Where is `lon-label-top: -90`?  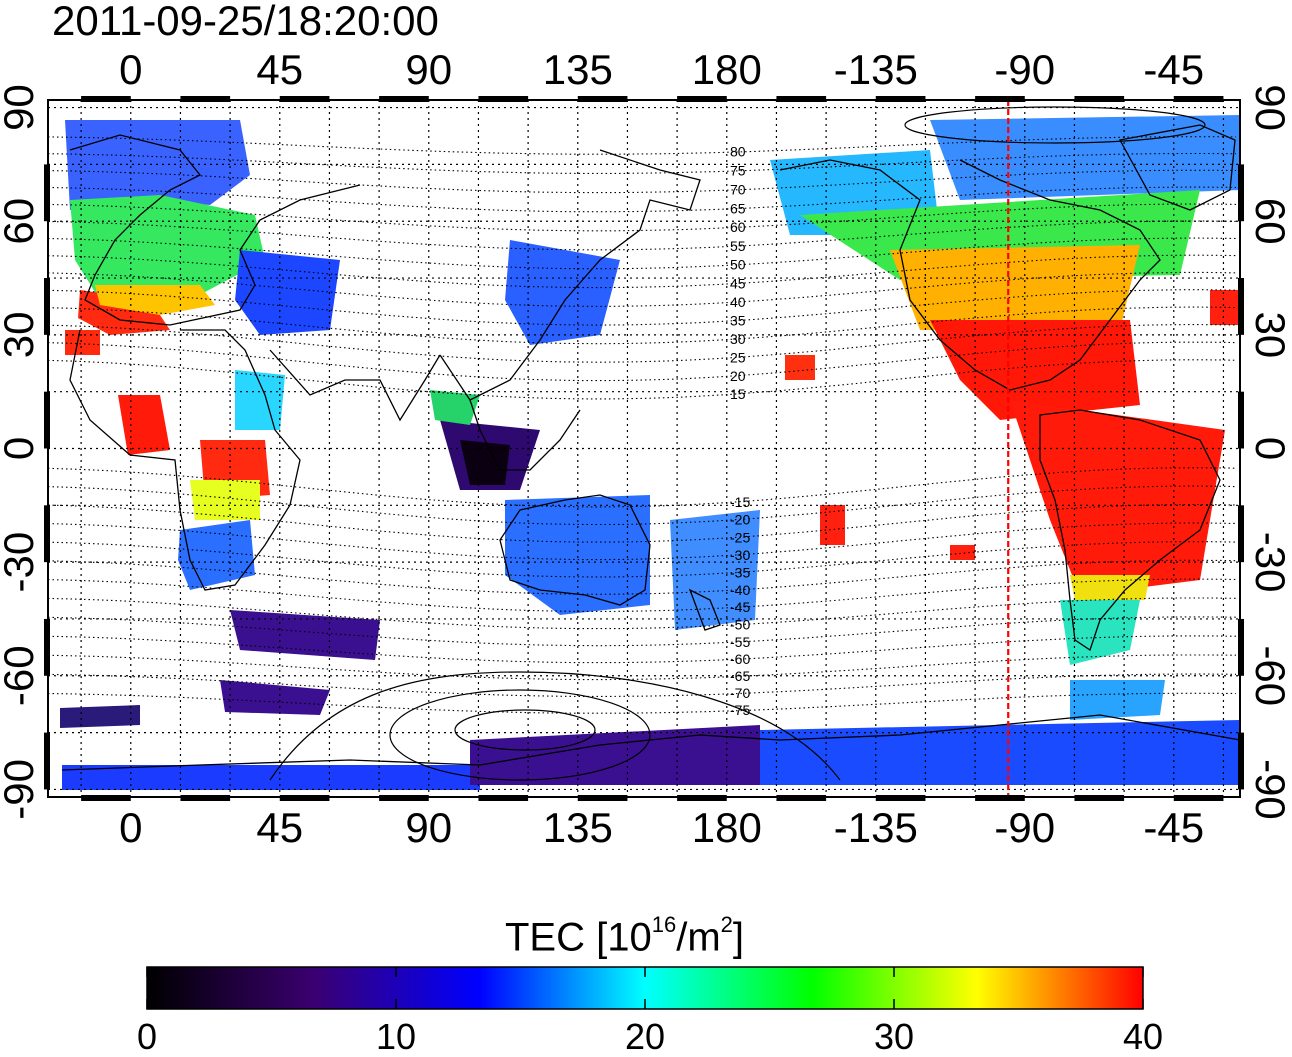 lon-label-top: -90 is located at coordinates (1024, 69).